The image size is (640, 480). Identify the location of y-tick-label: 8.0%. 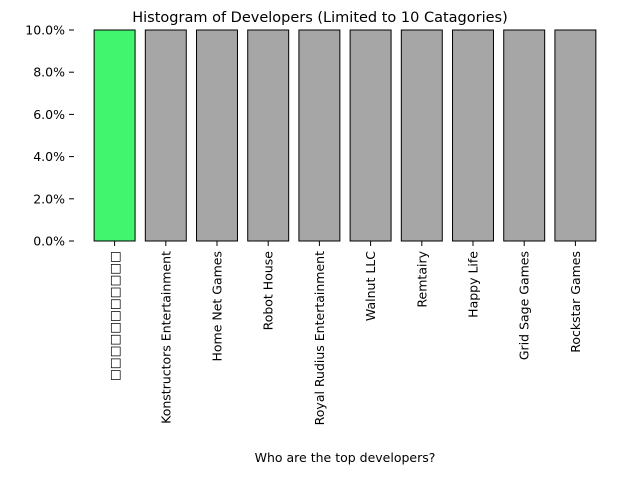
(49, 72).